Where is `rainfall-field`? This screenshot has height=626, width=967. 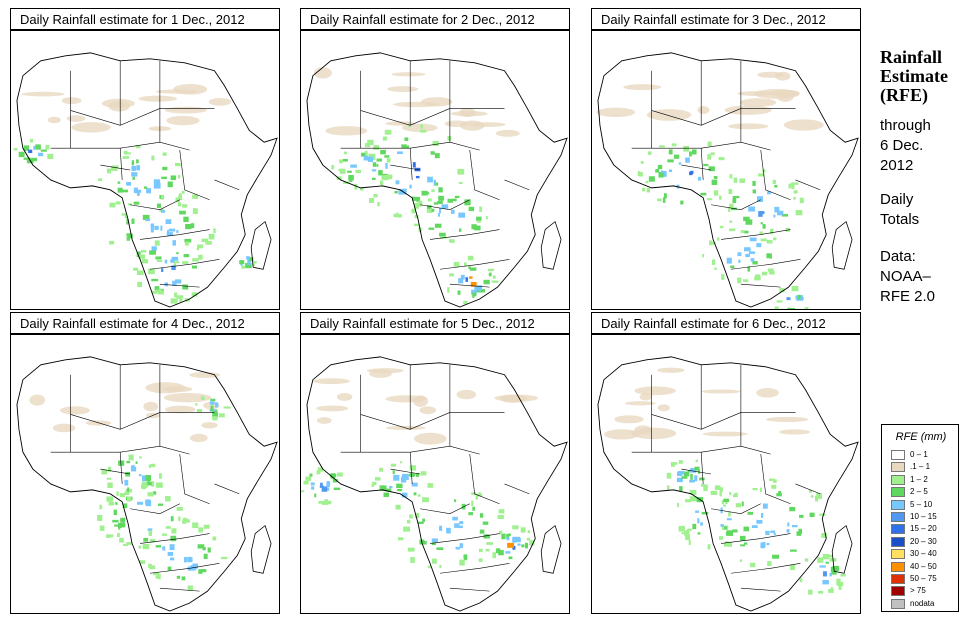 rainfall-field is located at coordinates (420, 468).